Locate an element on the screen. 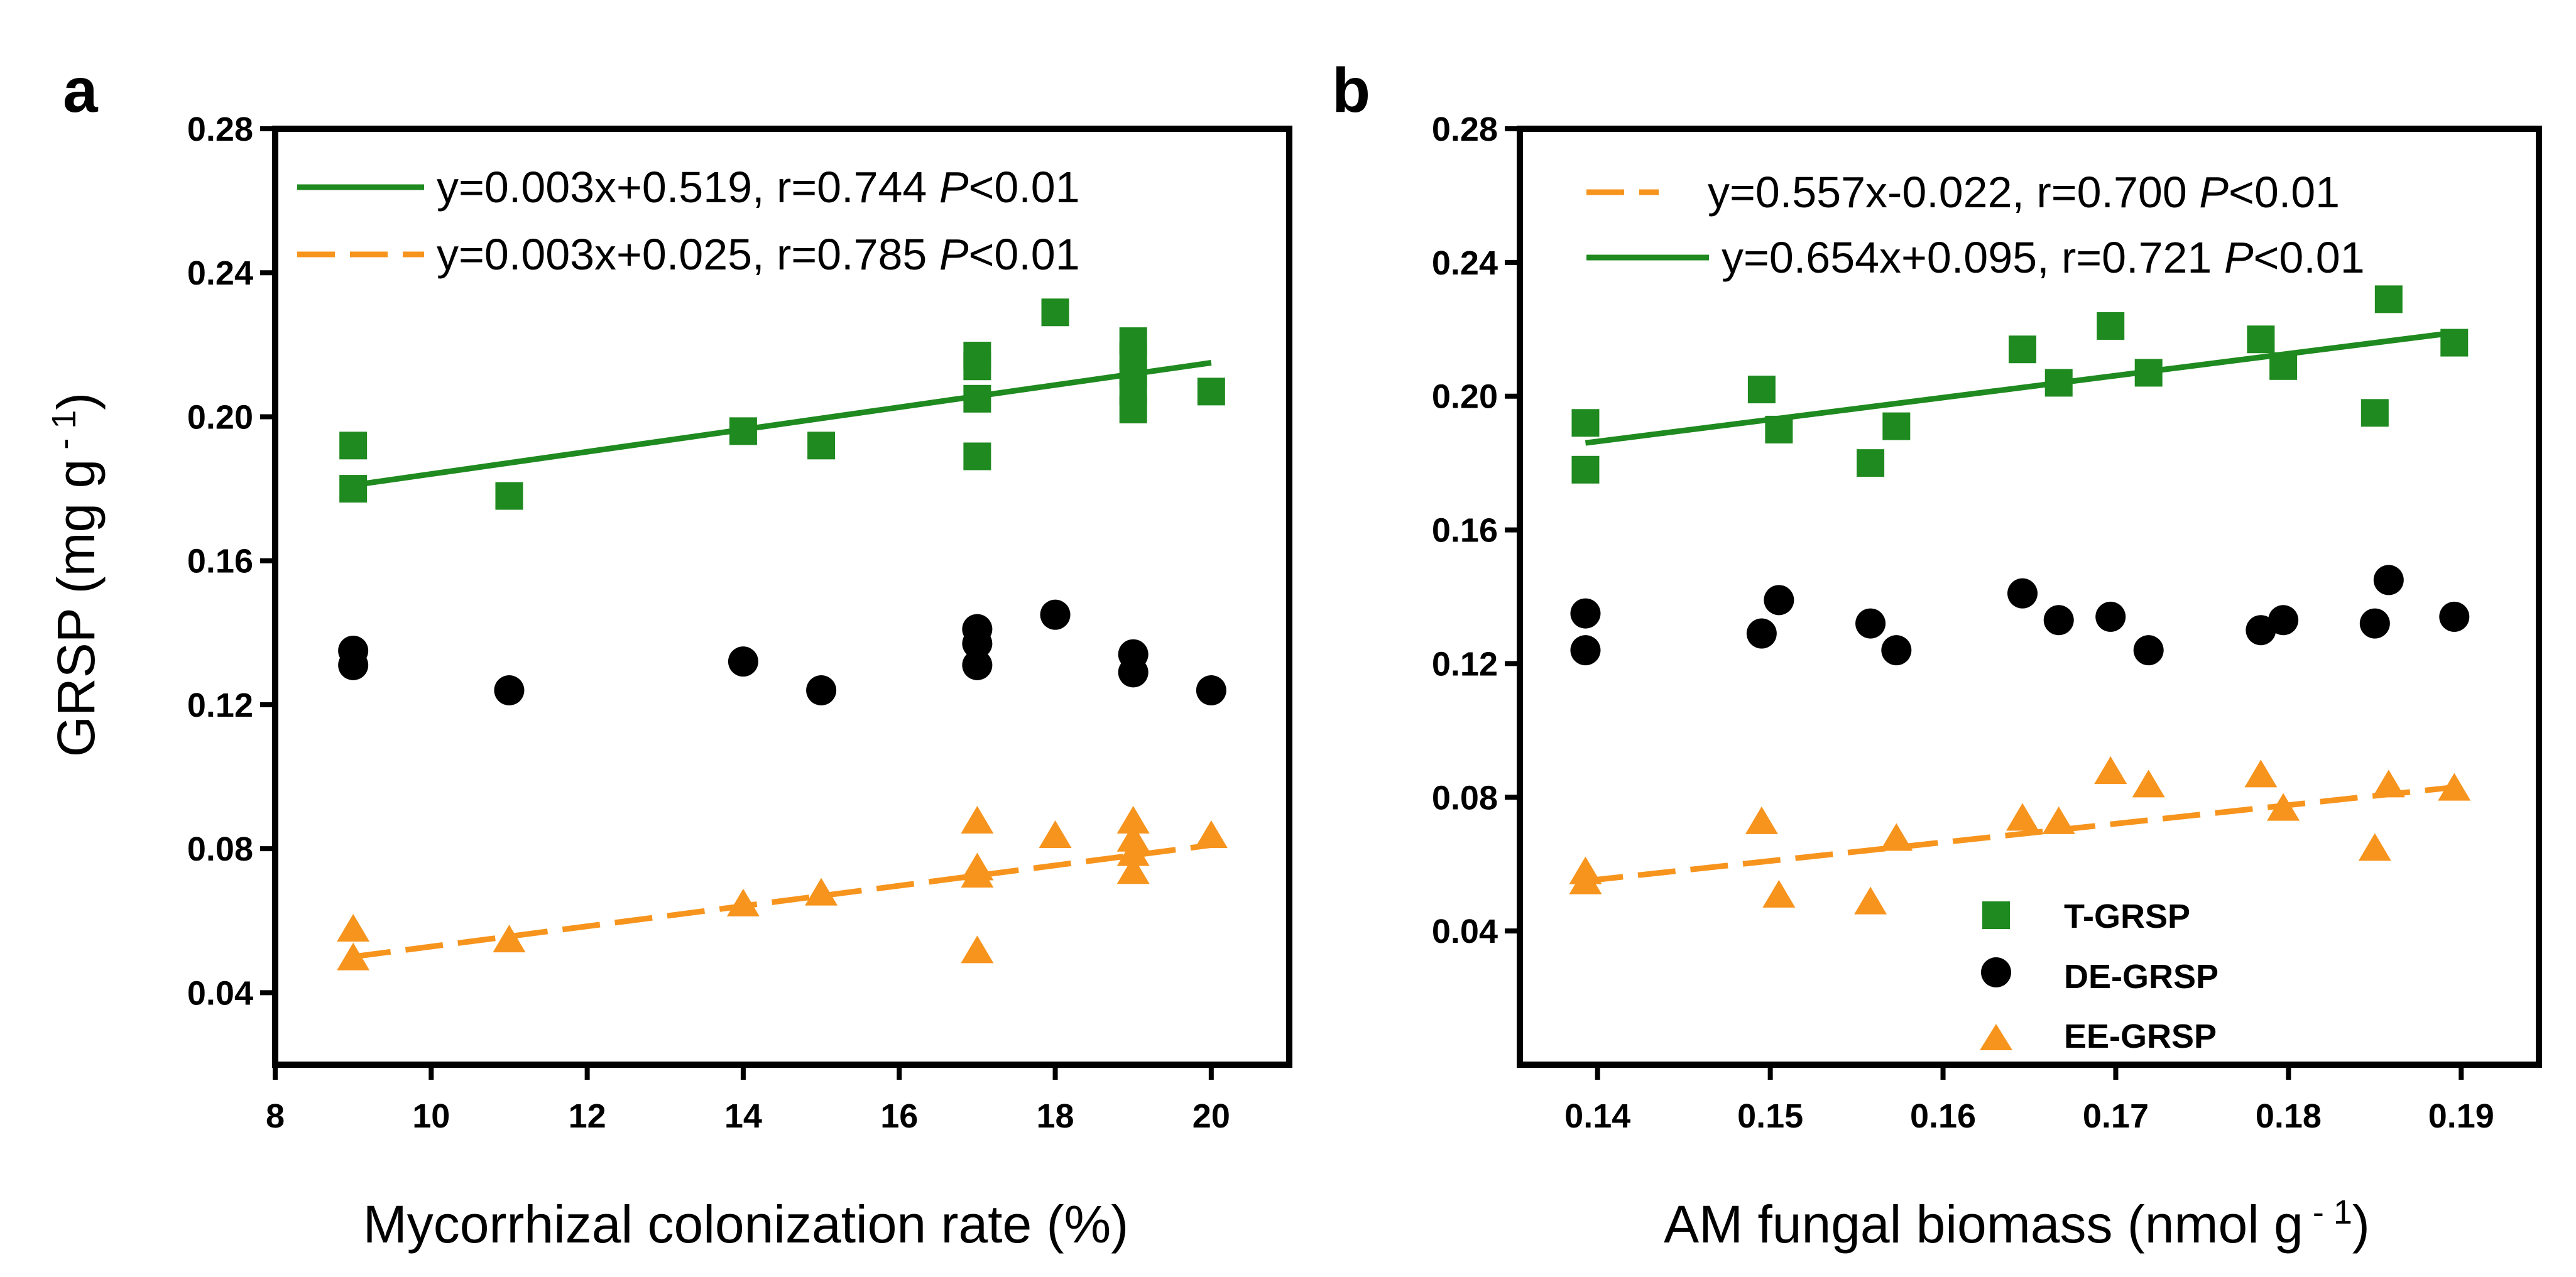 Image resolution: width=2576 pixels, height=1277 pixels. y-tick-label: 0.08 is located at coordinates (1465, 798).